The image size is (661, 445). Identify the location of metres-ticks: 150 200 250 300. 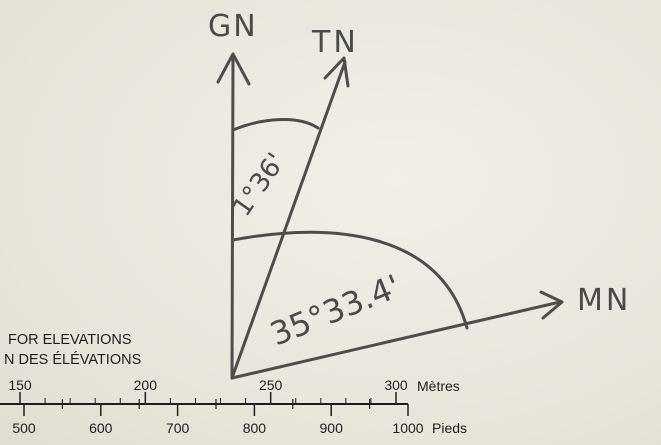
(208, 390).